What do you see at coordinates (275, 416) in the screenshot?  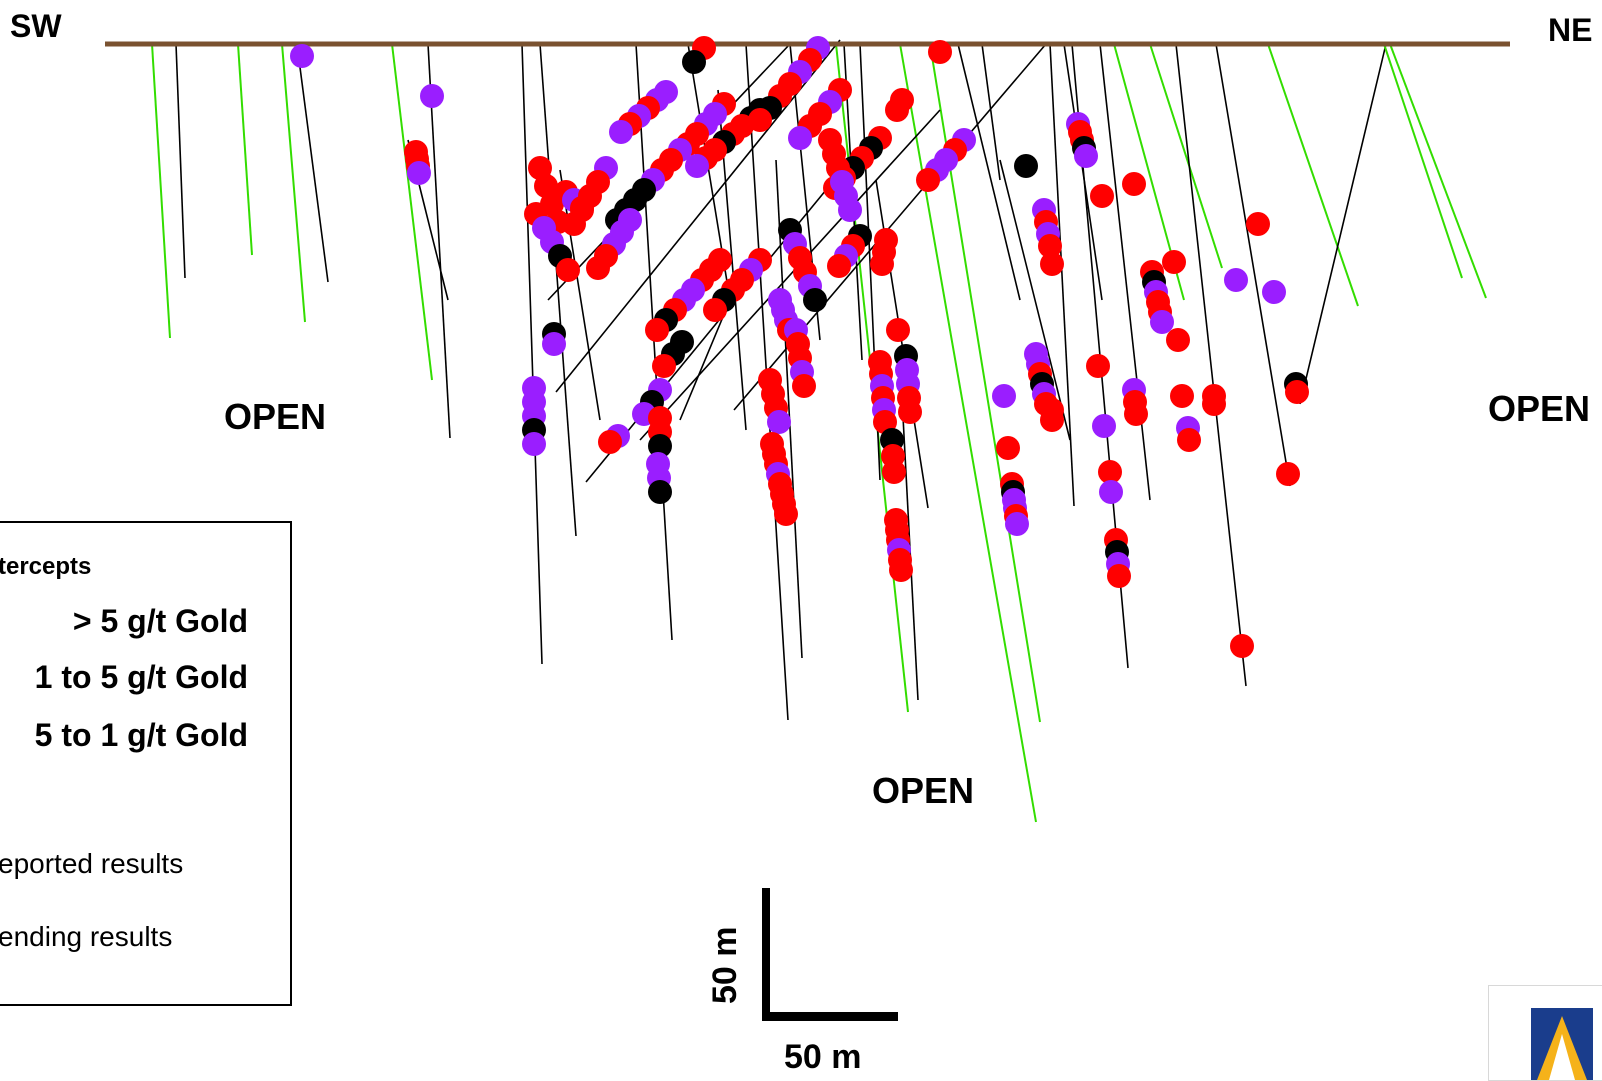 I see `open-label-left: OPEN` at bounding box center [275, 416].